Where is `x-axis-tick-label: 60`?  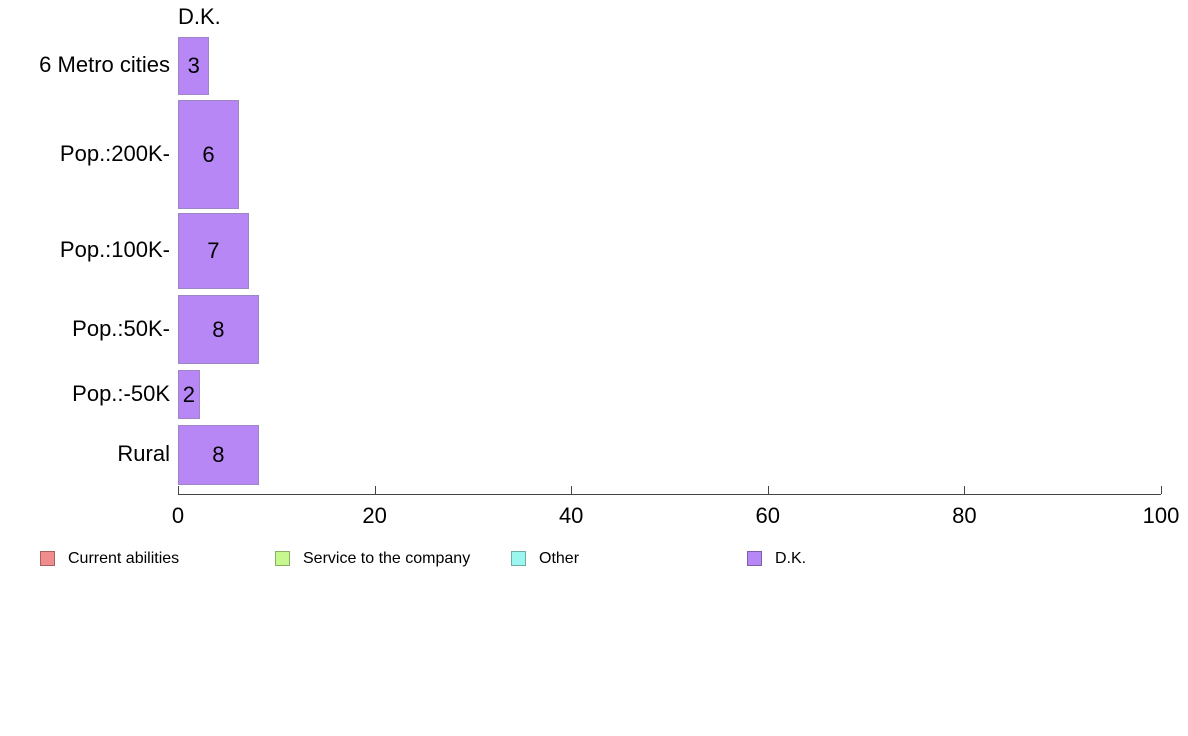 x-axis-tick-label: 60 is located at coordinates (768, 515).